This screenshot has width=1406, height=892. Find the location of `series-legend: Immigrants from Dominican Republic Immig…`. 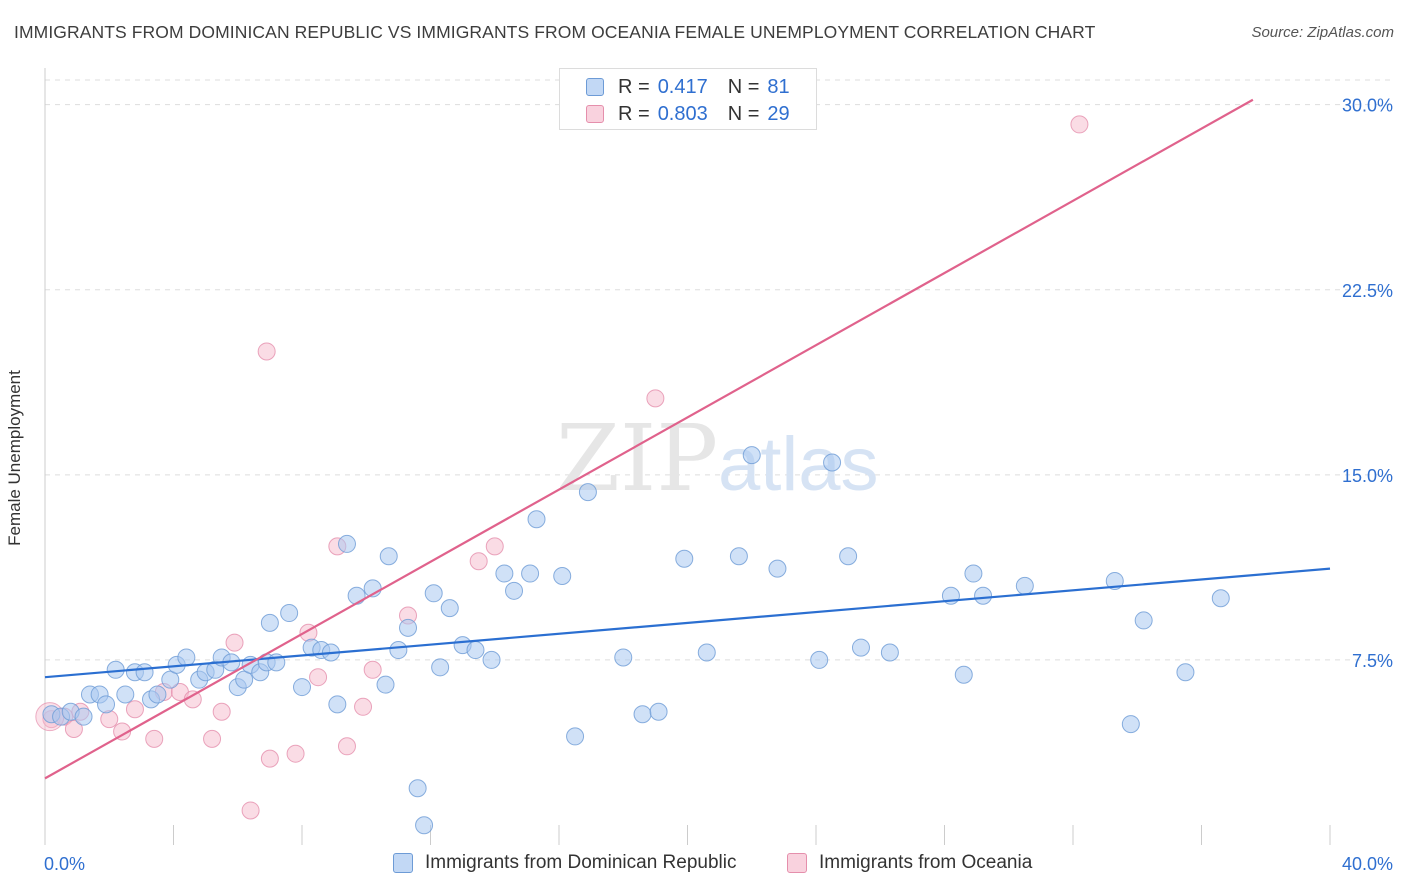

series-legend: Immigrants from Dominican Republic Immig… is located at coordinates (703, 865).